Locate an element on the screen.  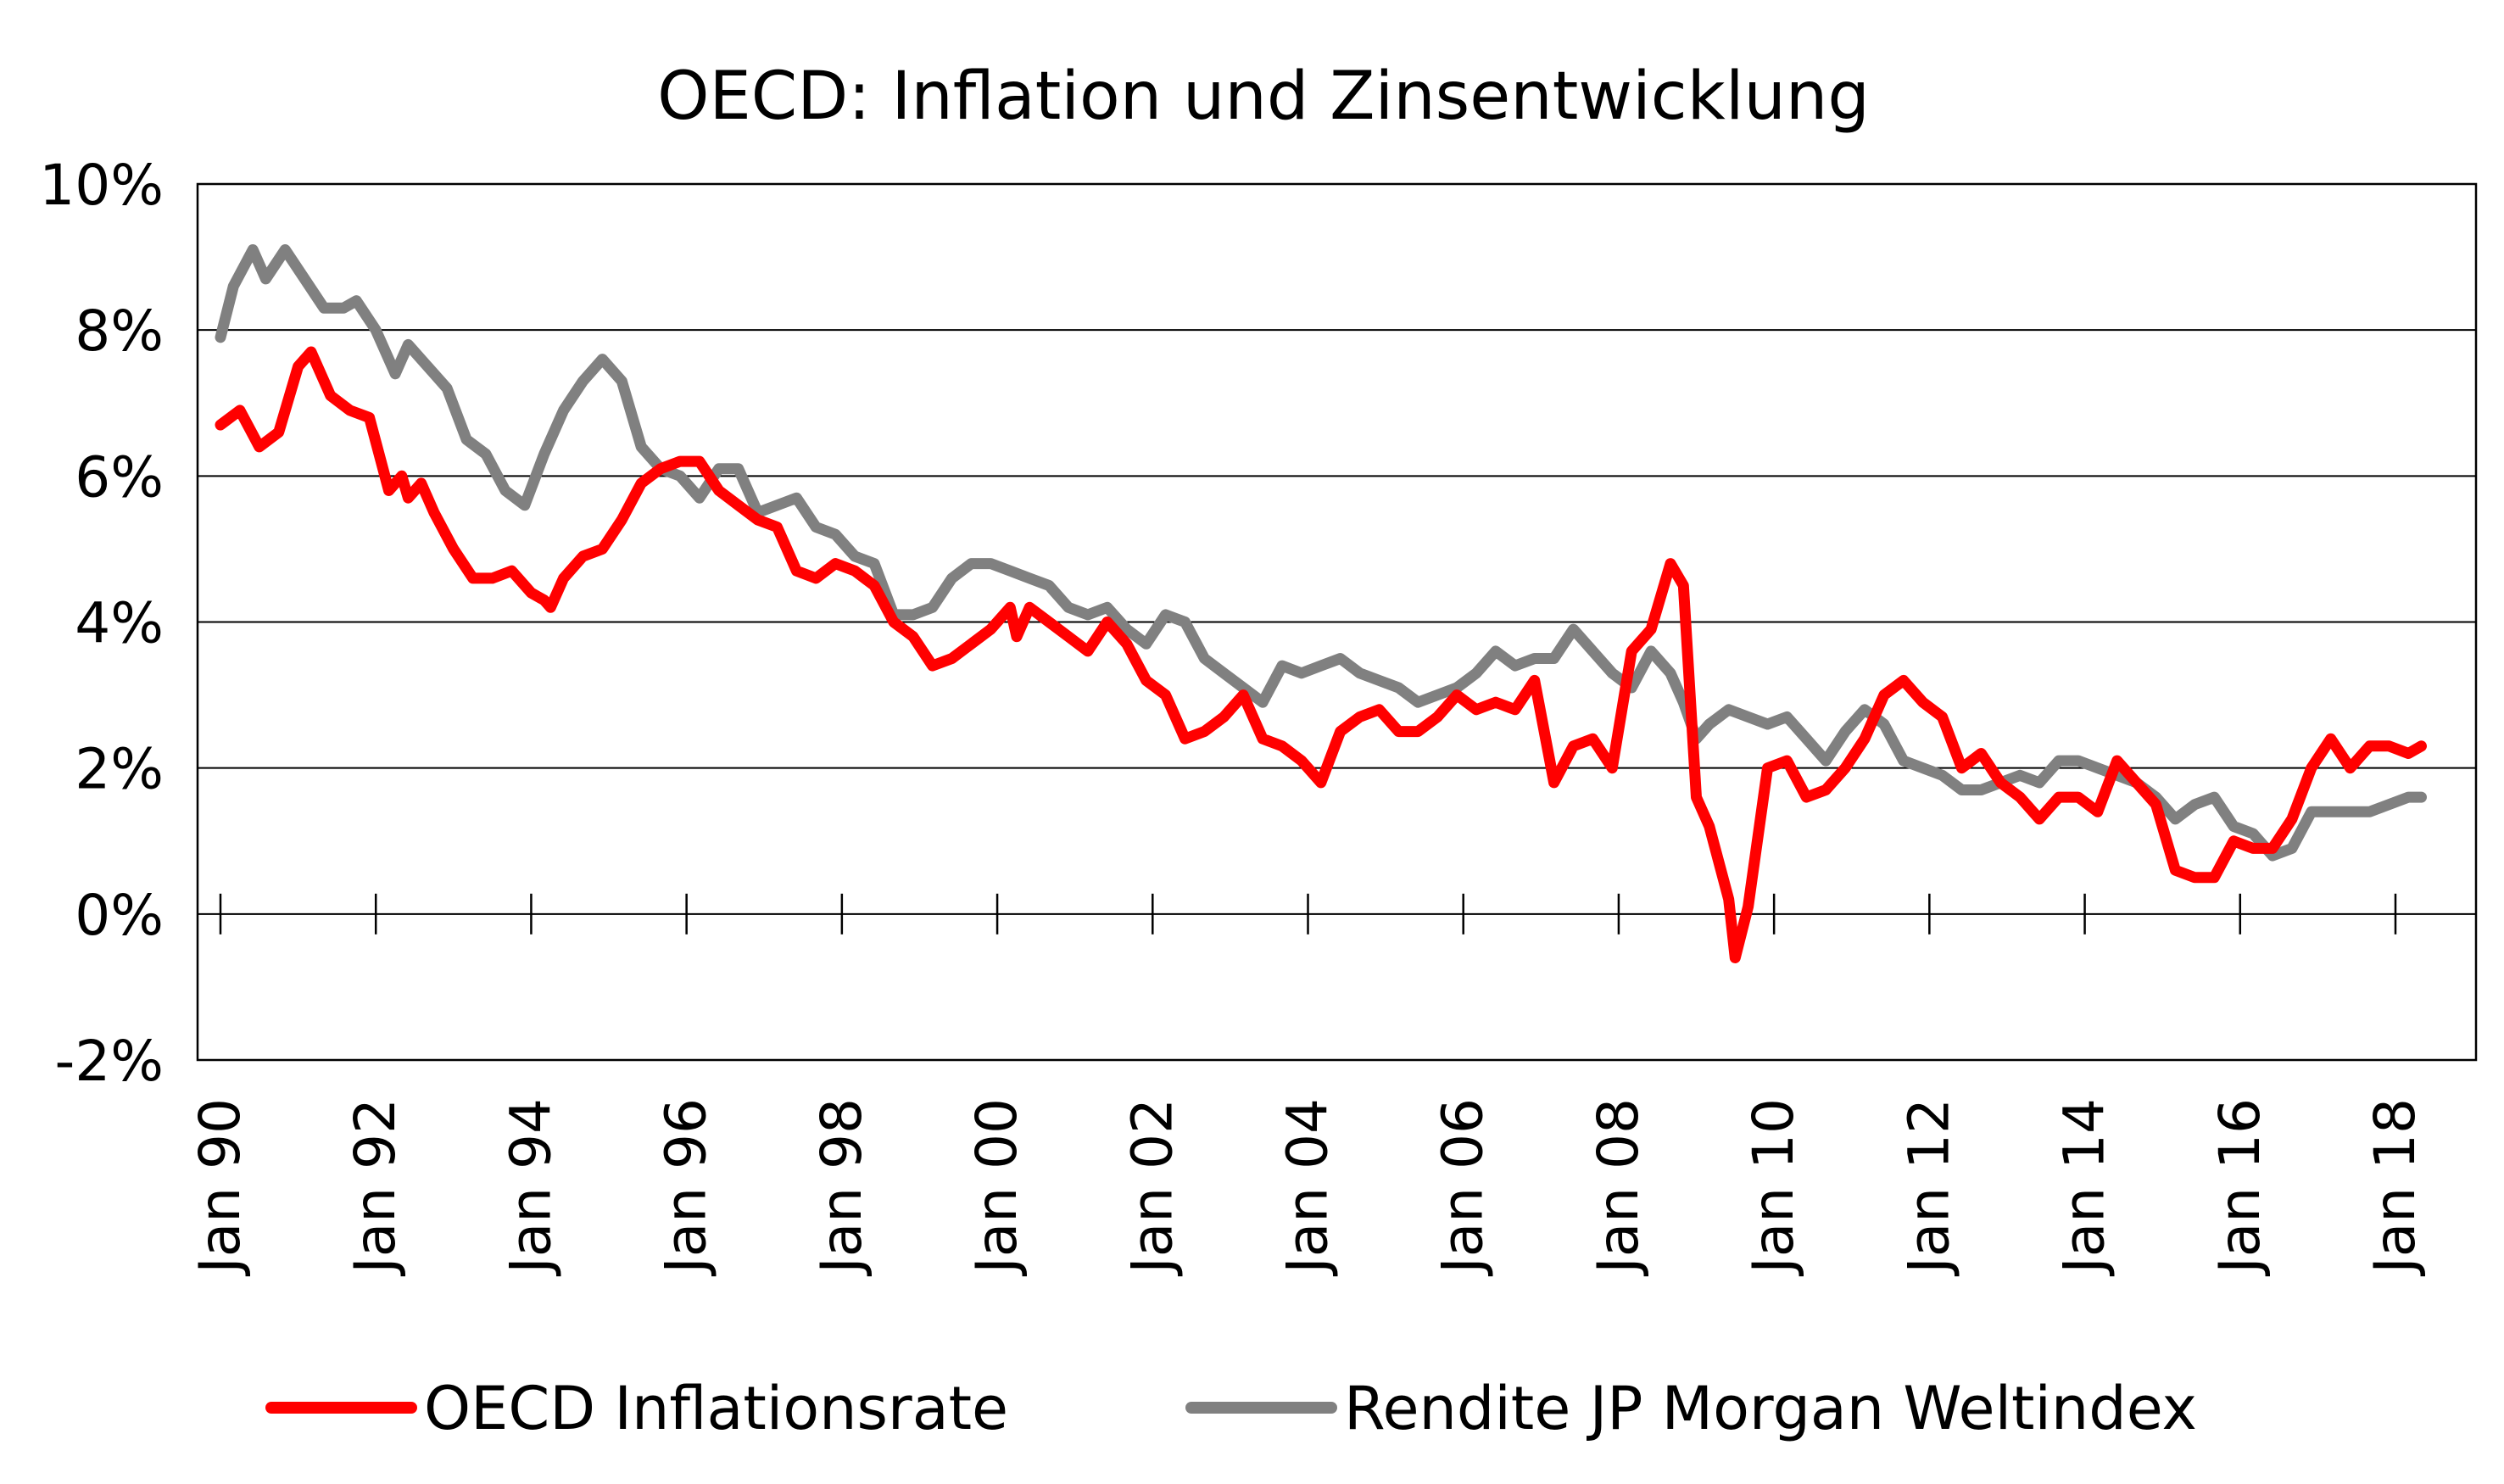
x-tick-label: Jan 94 is located at coordinates (530, 1187).